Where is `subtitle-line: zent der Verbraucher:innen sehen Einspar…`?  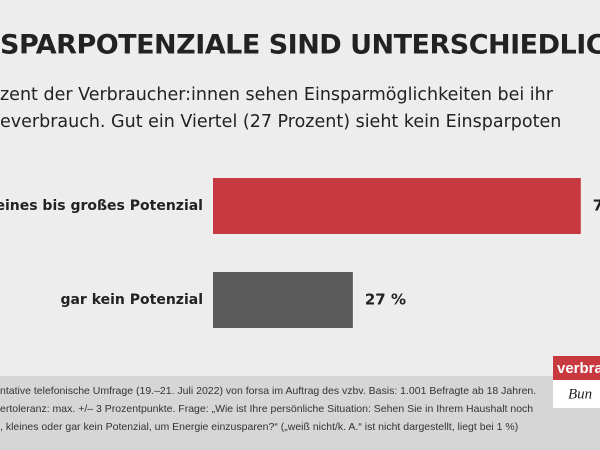
subtitle-line: zent der Verbraucher:innen sehen Einspar… is located at coordinates (277, 95).